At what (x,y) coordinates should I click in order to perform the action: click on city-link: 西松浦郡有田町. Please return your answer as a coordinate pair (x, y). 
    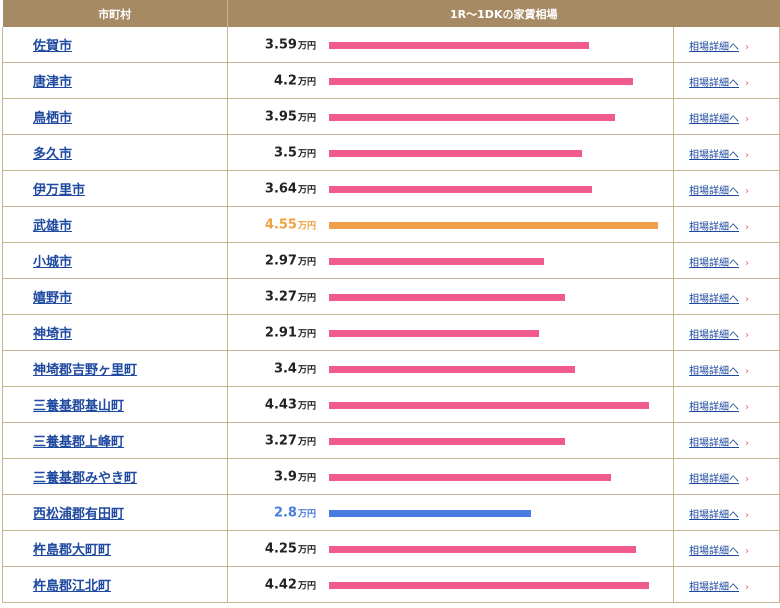
    Looking at the image, I should click on (79, 514).